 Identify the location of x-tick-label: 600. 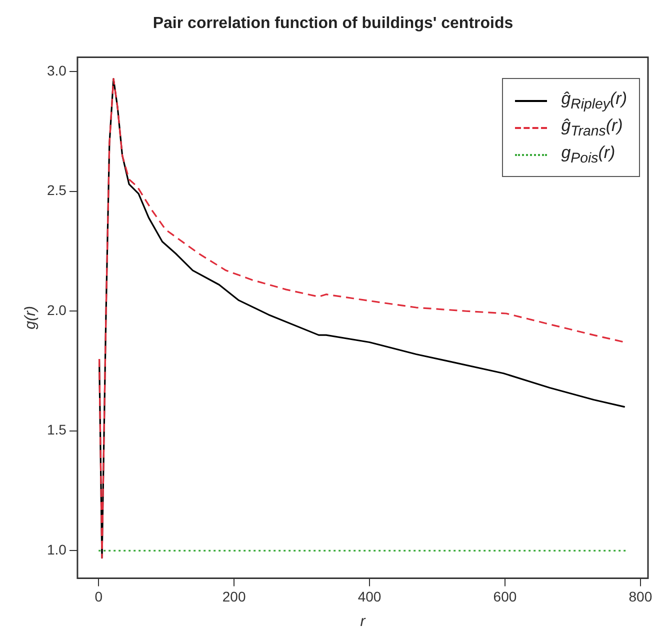
(505, 596).